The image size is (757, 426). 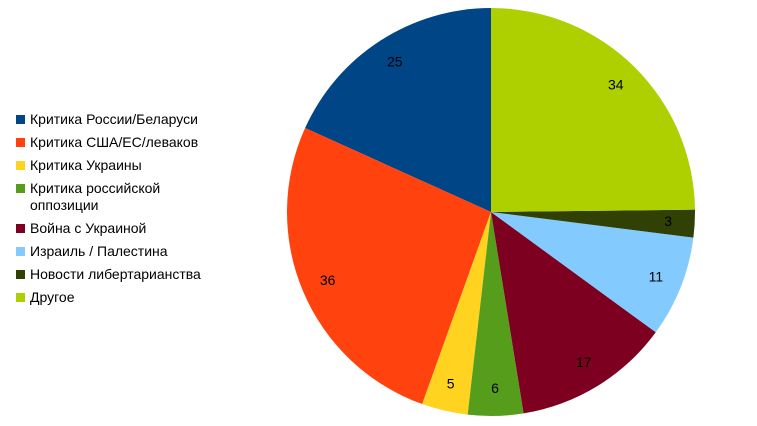 I want to click on data-label: 3, so click(x=668, y=221).